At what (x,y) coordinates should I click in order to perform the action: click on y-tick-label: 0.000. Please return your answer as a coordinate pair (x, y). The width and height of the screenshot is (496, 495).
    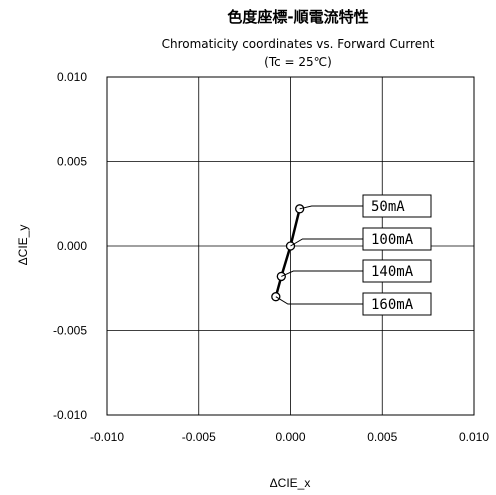
    Looking at the image, I should click on (72, 246).